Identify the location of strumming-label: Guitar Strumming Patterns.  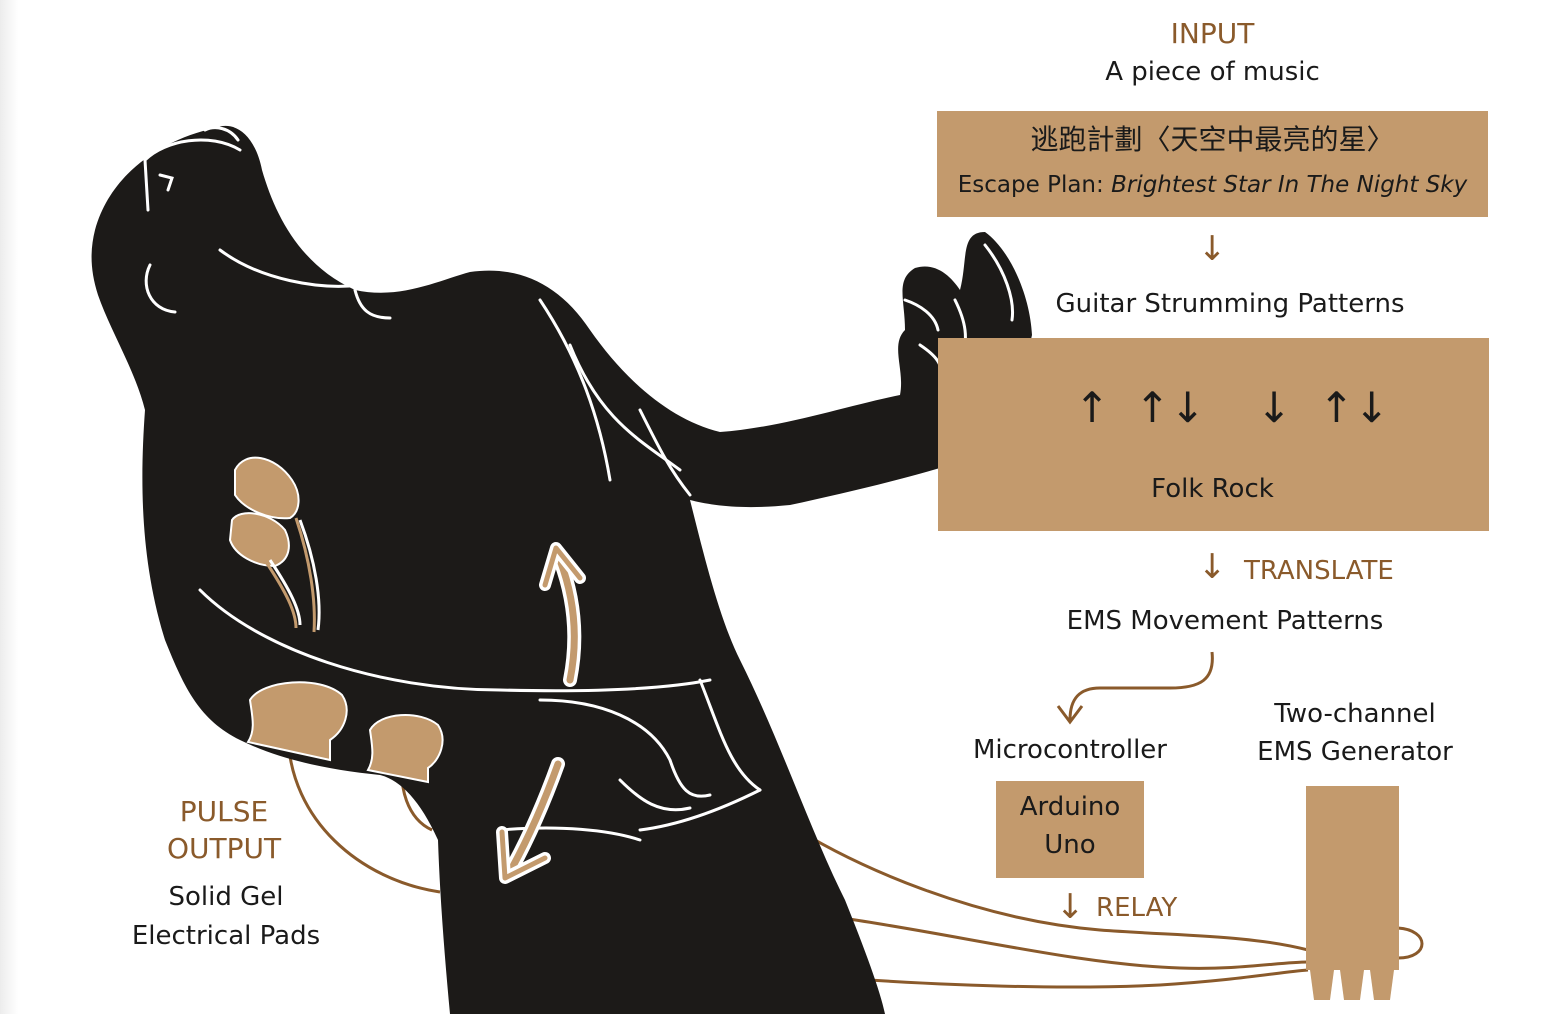
(1230, 304).